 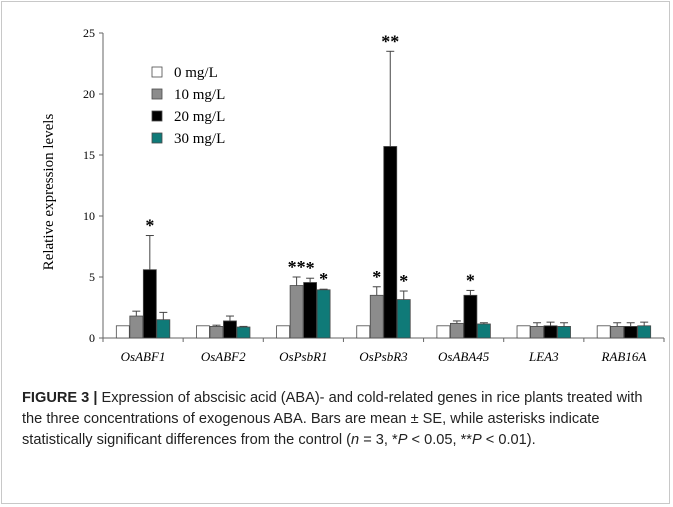 I want to click on legend-label: 0 mg/L, so click(x=196, y=73).